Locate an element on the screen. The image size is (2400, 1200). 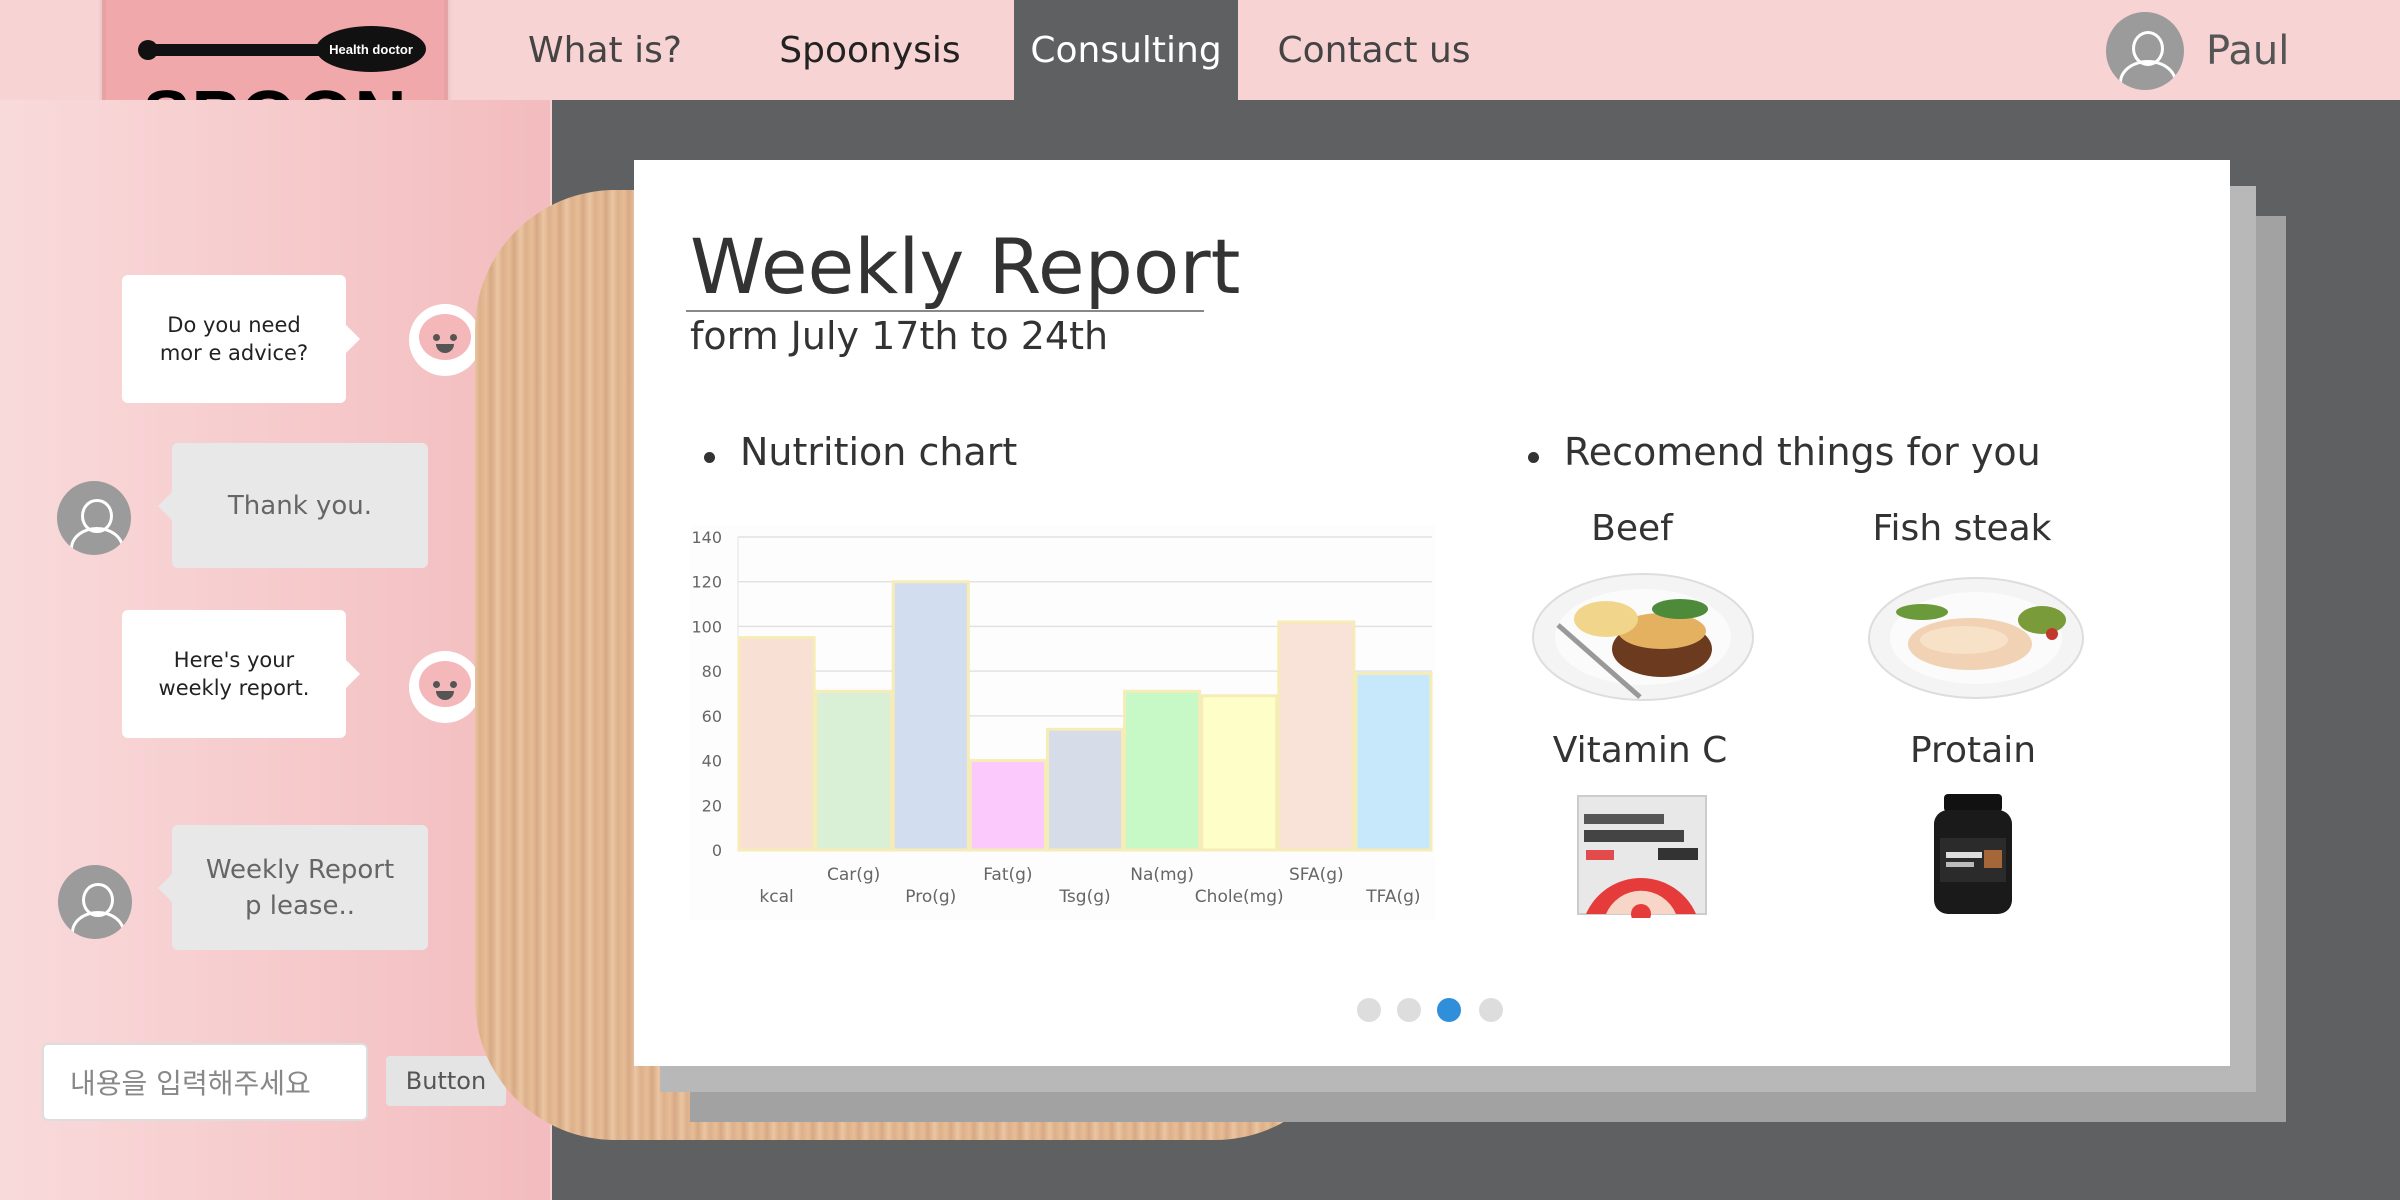
chart-y-tick-label: 80 is located at coordinates (712, 671).